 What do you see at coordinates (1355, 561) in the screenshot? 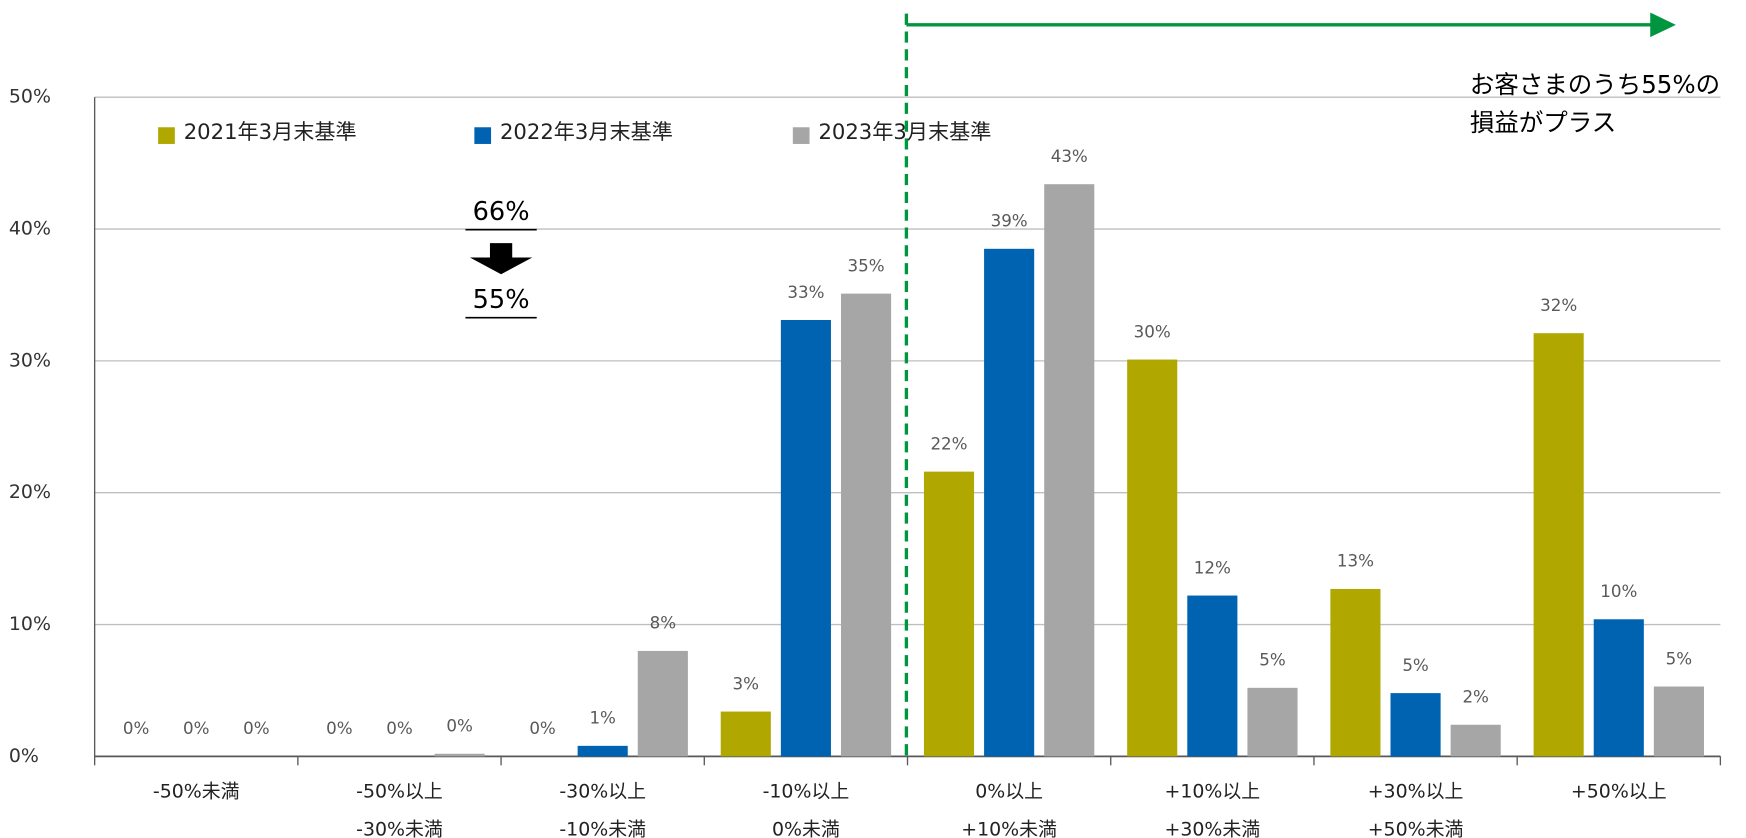
I see `value-label: 13%` at bounding box center [1355, 561].